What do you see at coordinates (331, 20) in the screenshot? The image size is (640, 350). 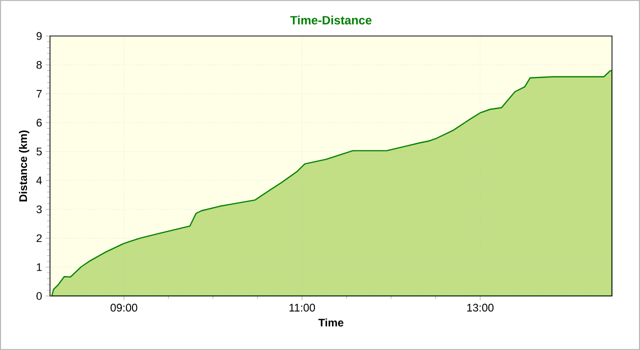 I see `chart-title: Time-Distance` at bounding box center [331, 20].